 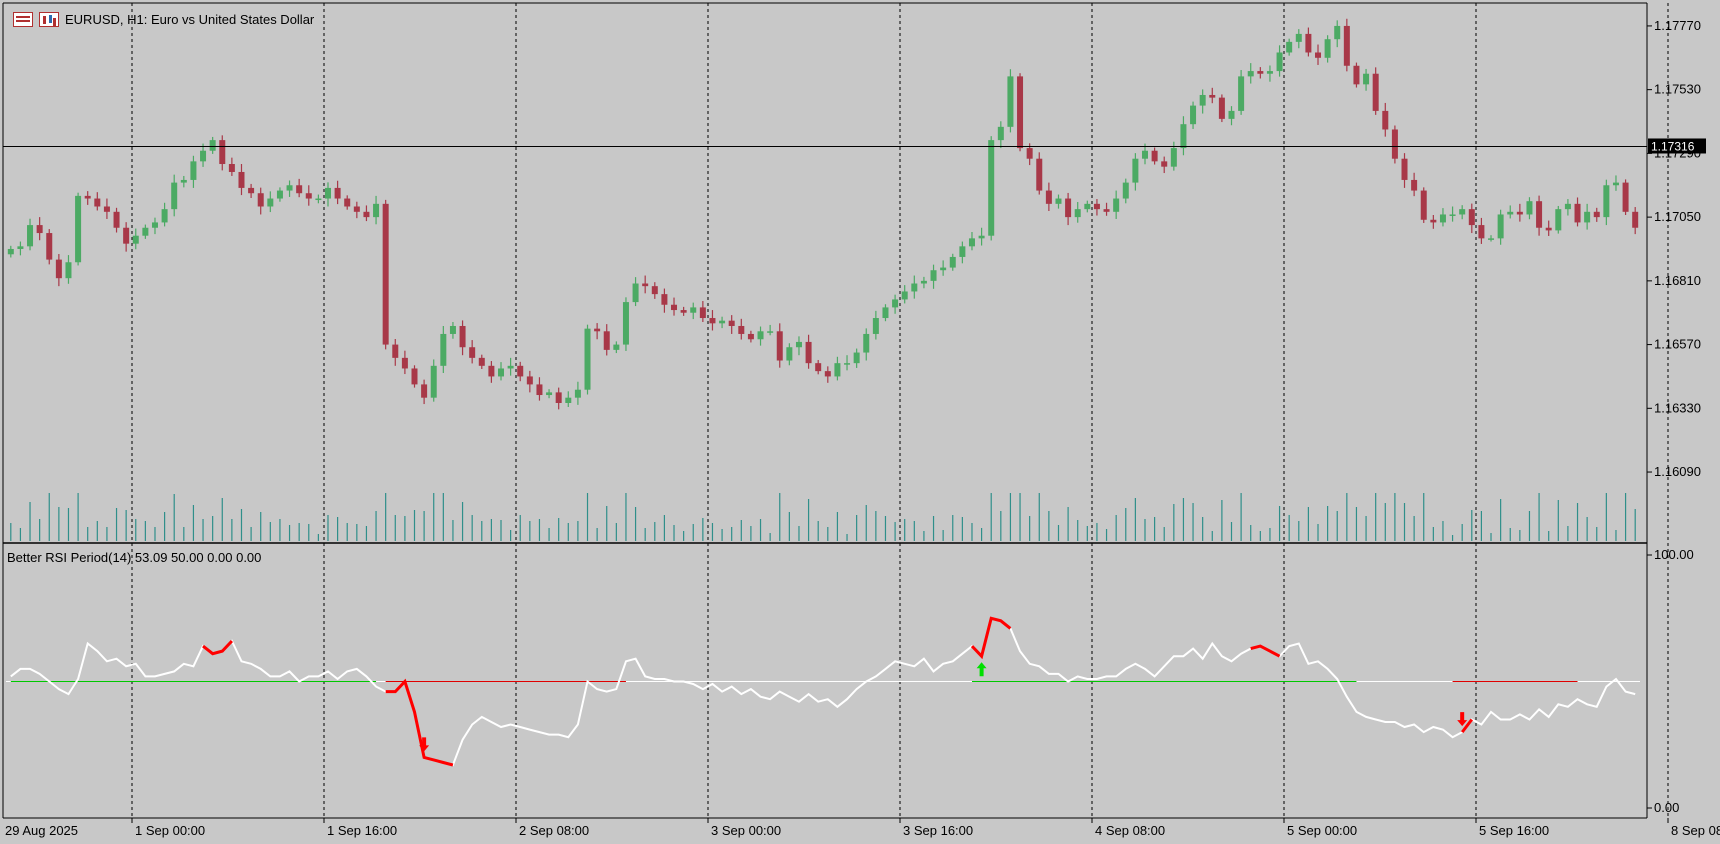 What do you see at coordinates (554, 830) in the screenshot?
I see `time-axis-label: 2 Sep 08:00` at bounding box center [554, 830].